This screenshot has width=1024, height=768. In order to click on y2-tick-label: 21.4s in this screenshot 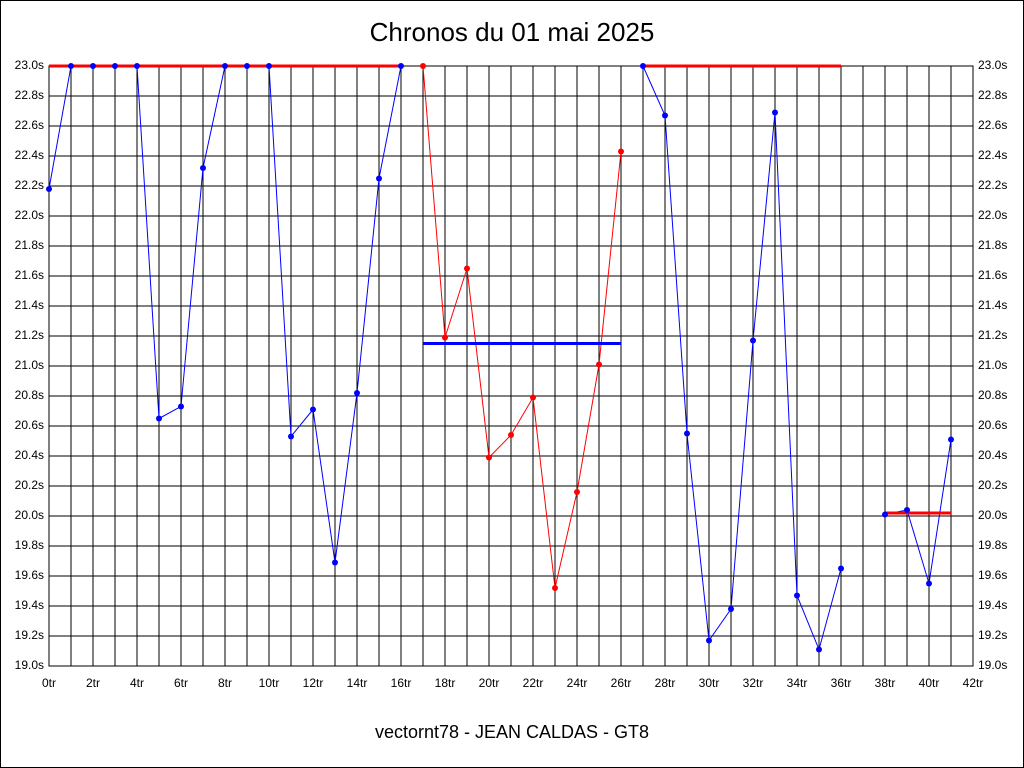, I will do `click(992, 305)`.